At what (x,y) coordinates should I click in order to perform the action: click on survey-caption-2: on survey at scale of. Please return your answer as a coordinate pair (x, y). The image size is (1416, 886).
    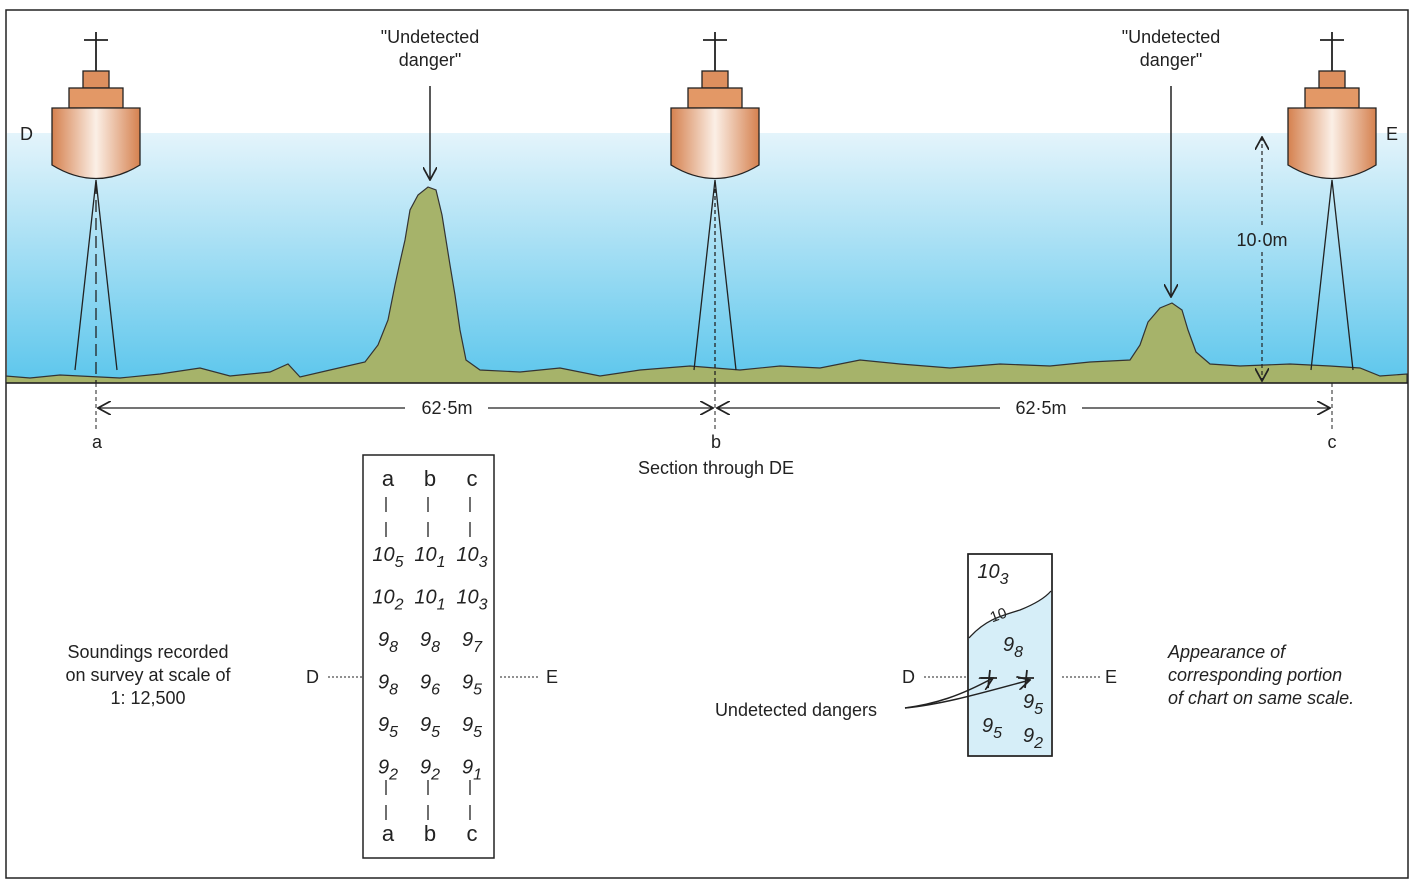
    Looking at the image, I should click on (148, 675).